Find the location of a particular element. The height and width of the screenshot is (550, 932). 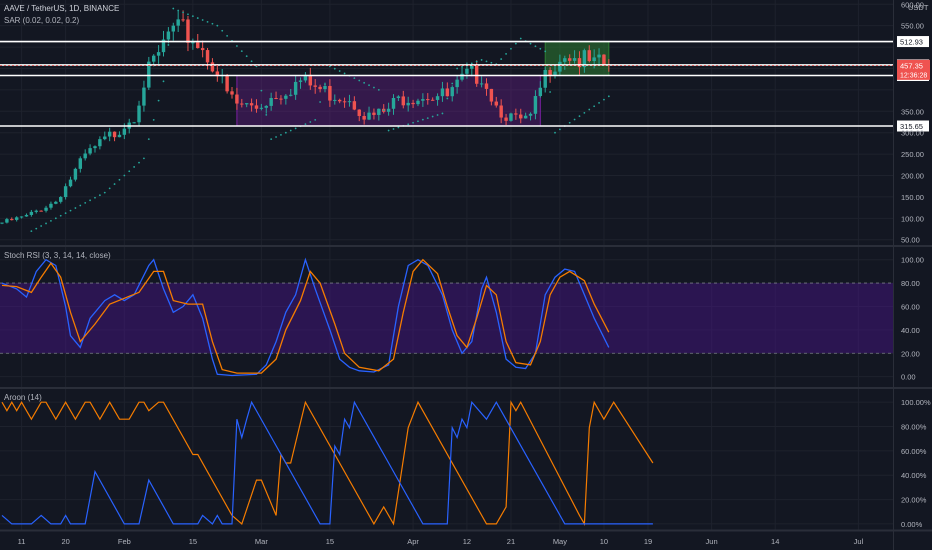

price-axis-tick: 50.00 is located at coordinates (910, 240).